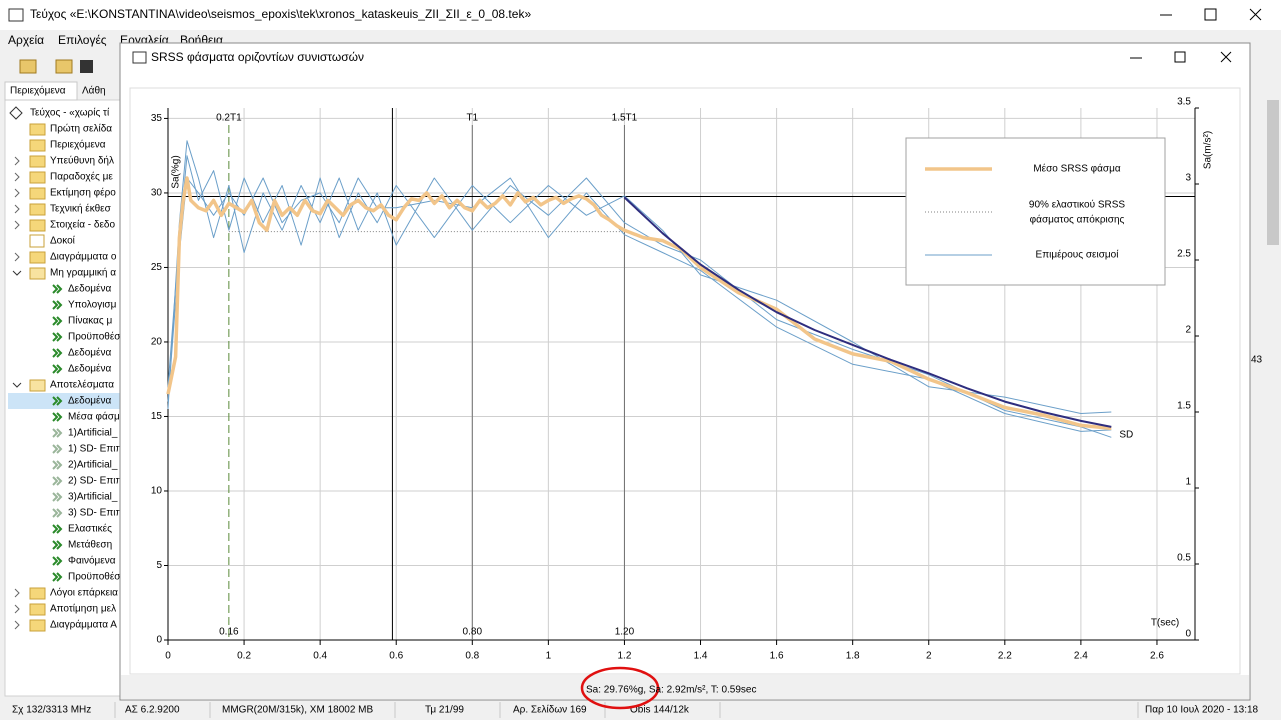  I want to click on legend-label: φάσματος απόκρισης, so click(1077, 220).